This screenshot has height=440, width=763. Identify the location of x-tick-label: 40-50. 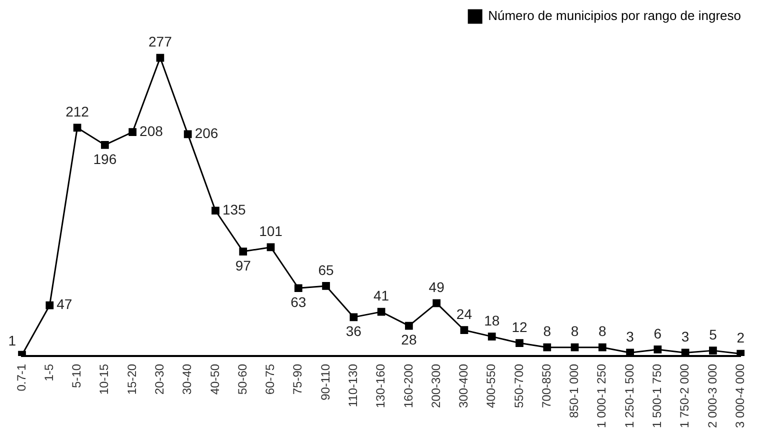
(215, 379).